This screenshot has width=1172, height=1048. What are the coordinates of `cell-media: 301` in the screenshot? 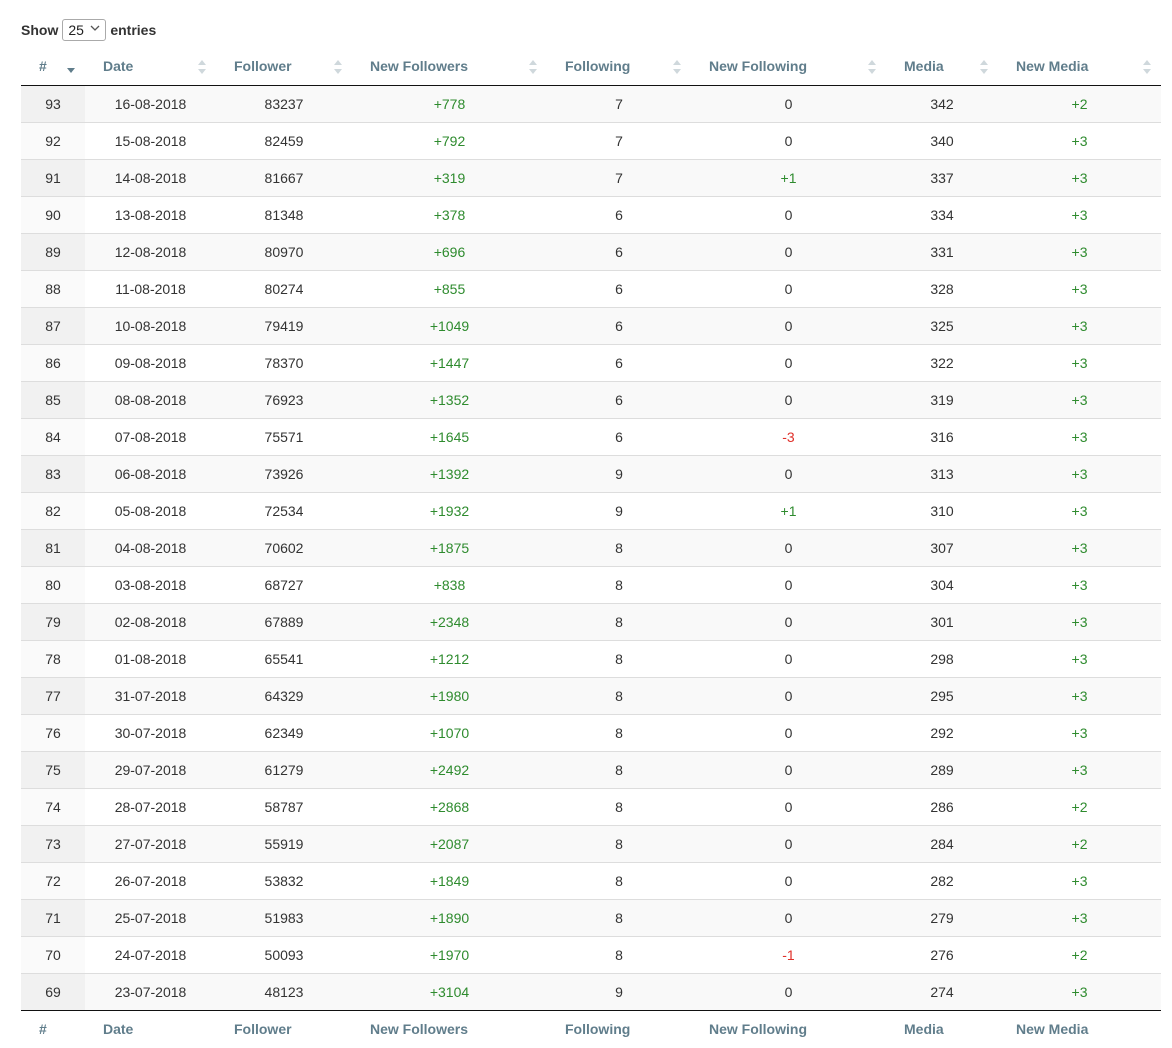 It's located at (942, 621).